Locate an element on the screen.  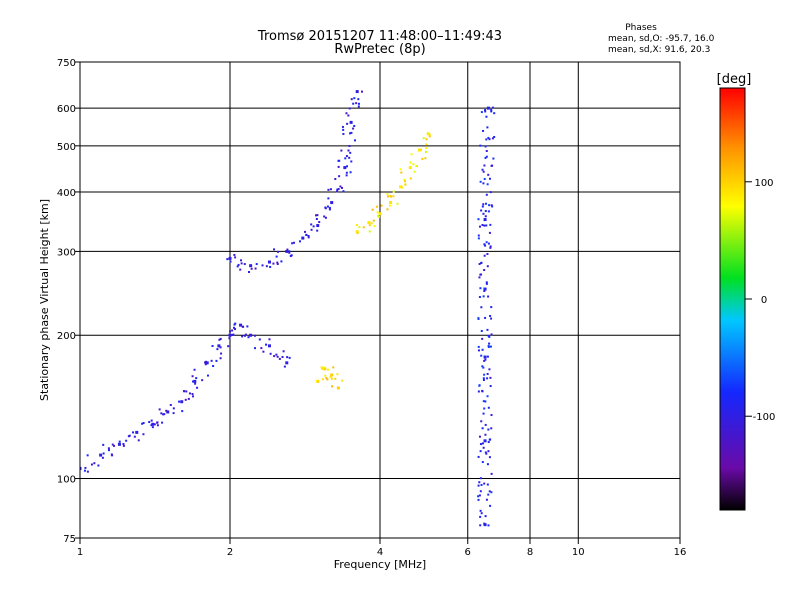
y-tick-label: 75 is located at coordinates (69, 539).